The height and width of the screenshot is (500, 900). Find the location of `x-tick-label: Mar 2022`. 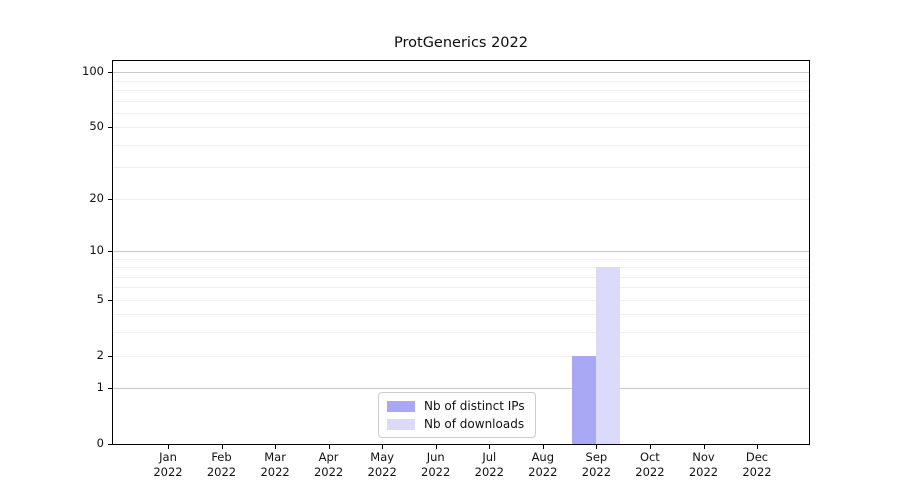

x-tick-label: Mar 2022 is located at coordinates (275, 465).